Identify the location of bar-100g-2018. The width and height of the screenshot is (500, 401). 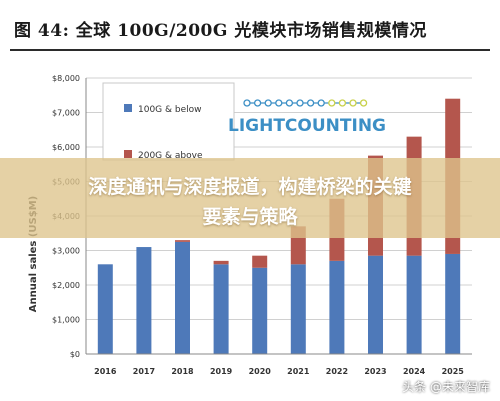
(182, 297).